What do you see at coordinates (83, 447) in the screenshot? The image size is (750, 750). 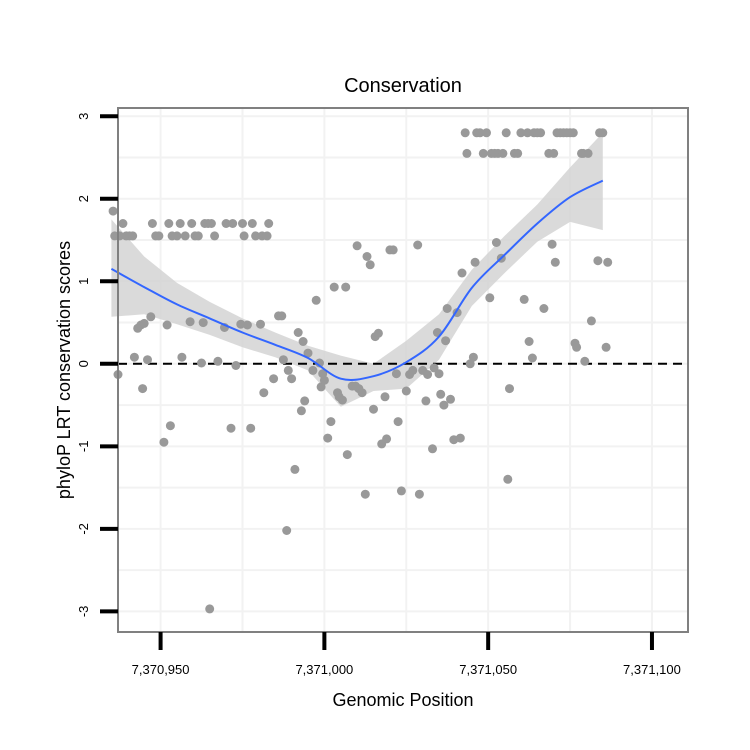 I see `y-tick-label-2: -1` at bounding box center [83, 447].